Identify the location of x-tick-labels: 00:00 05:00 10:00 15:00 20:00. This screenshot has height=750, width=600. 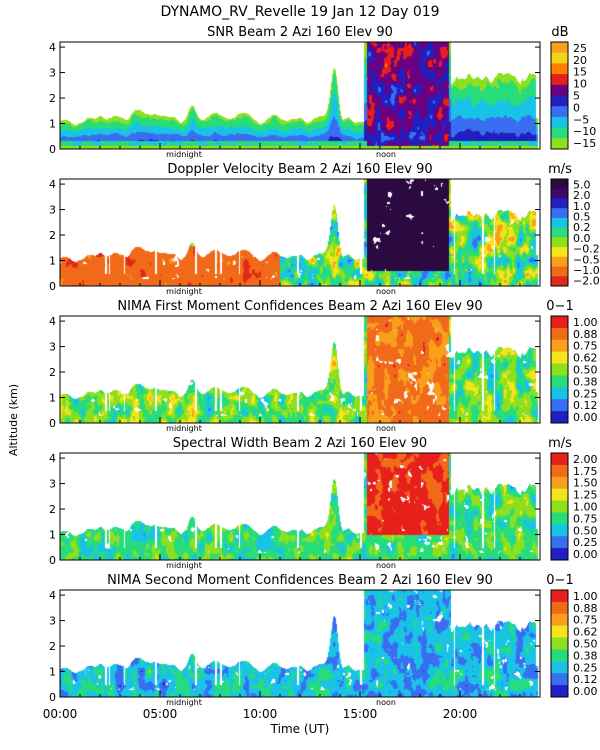
(260, 714).